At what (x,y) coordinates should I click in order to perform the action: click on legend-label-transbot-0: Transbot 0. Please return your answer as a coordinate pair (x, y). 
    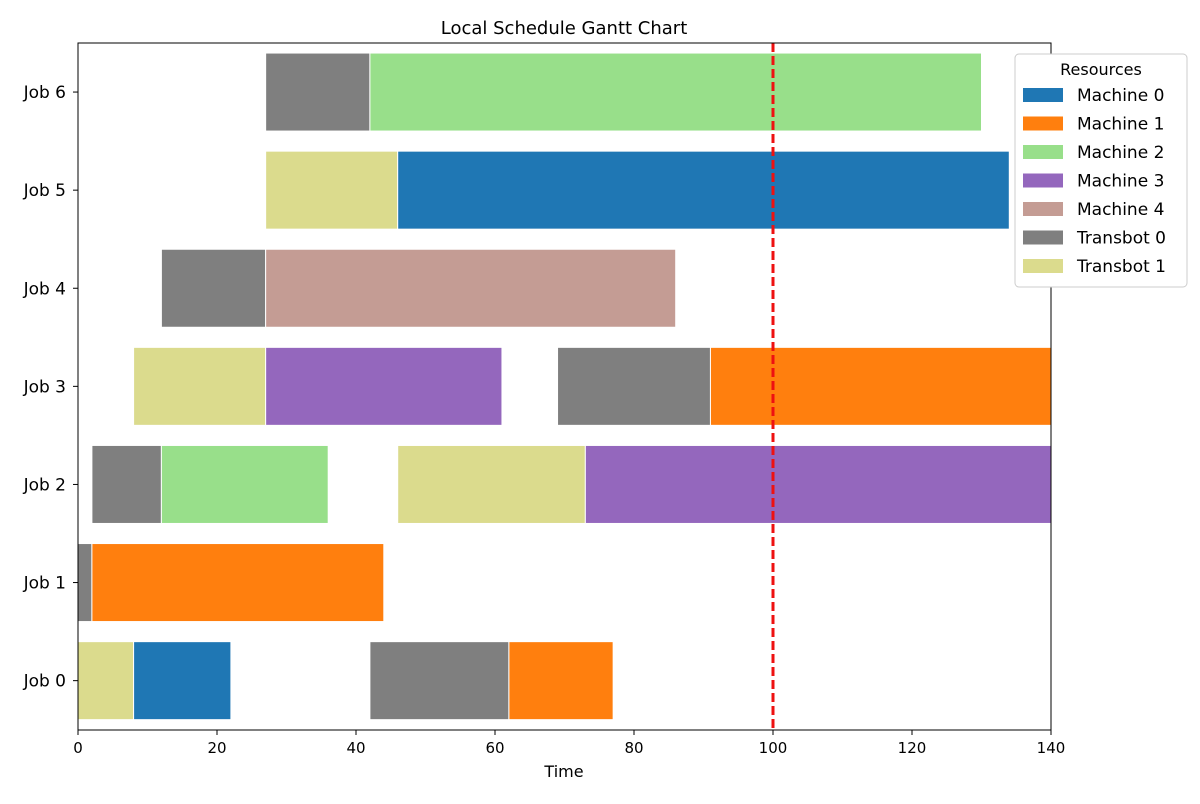
    Looking at the image, I should click on (1121, 239).